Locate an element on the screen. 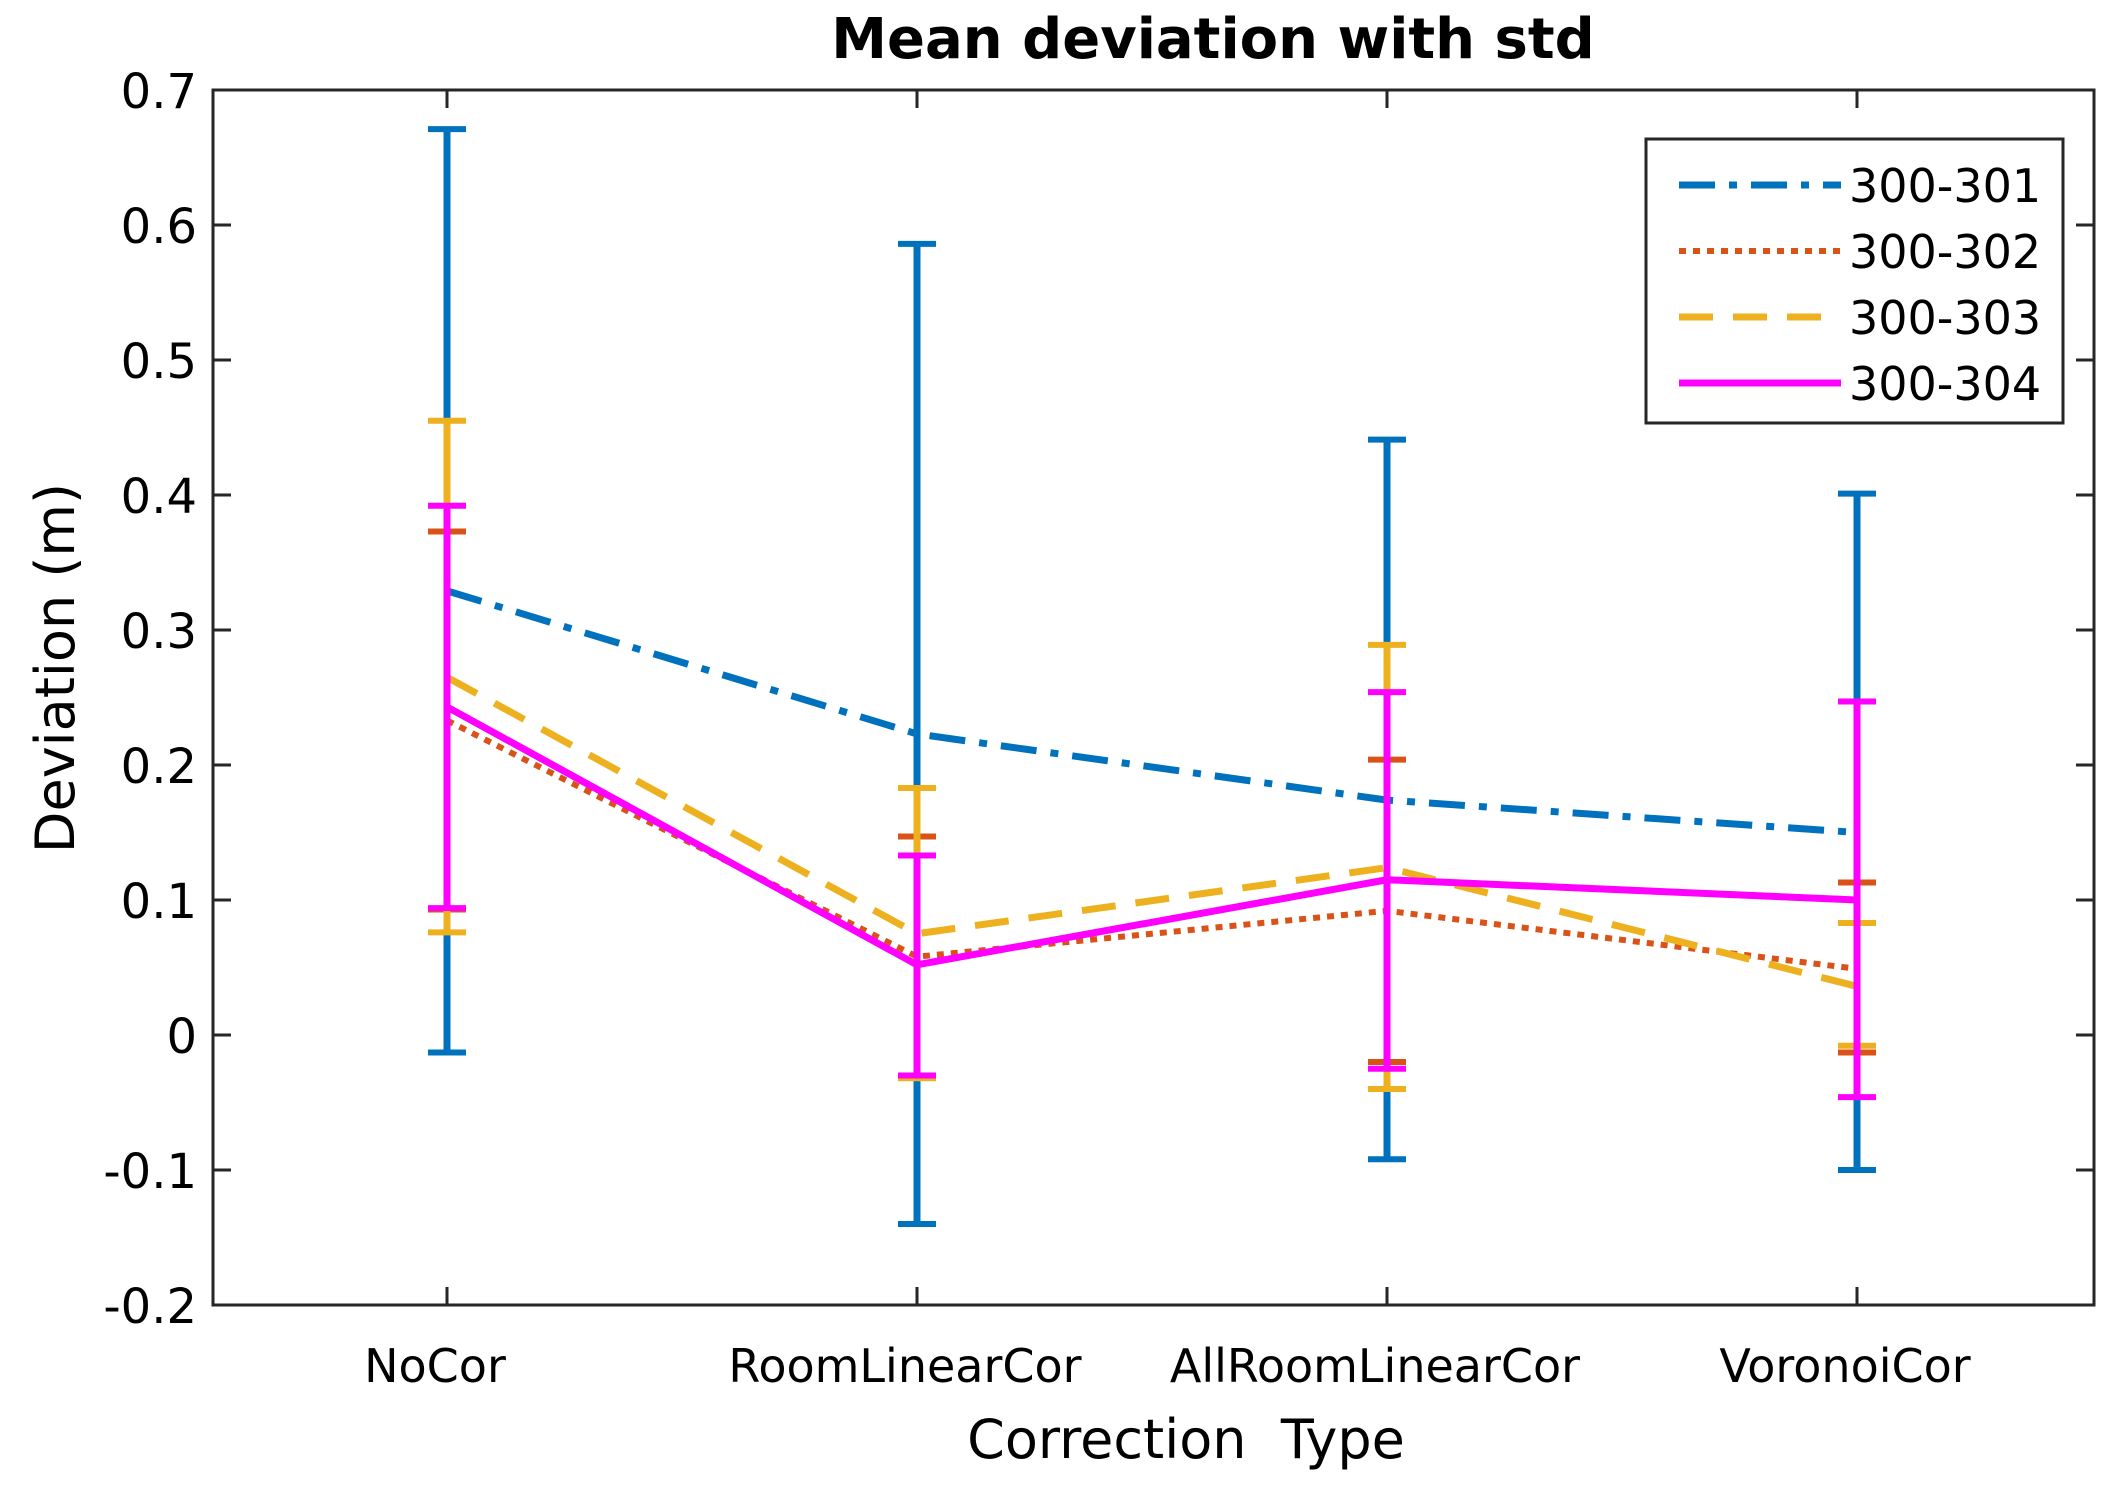 The width and height of the screenshot is (2114, 1494). y-tick-label: -0.1 is located at coordinates (150, 1172).